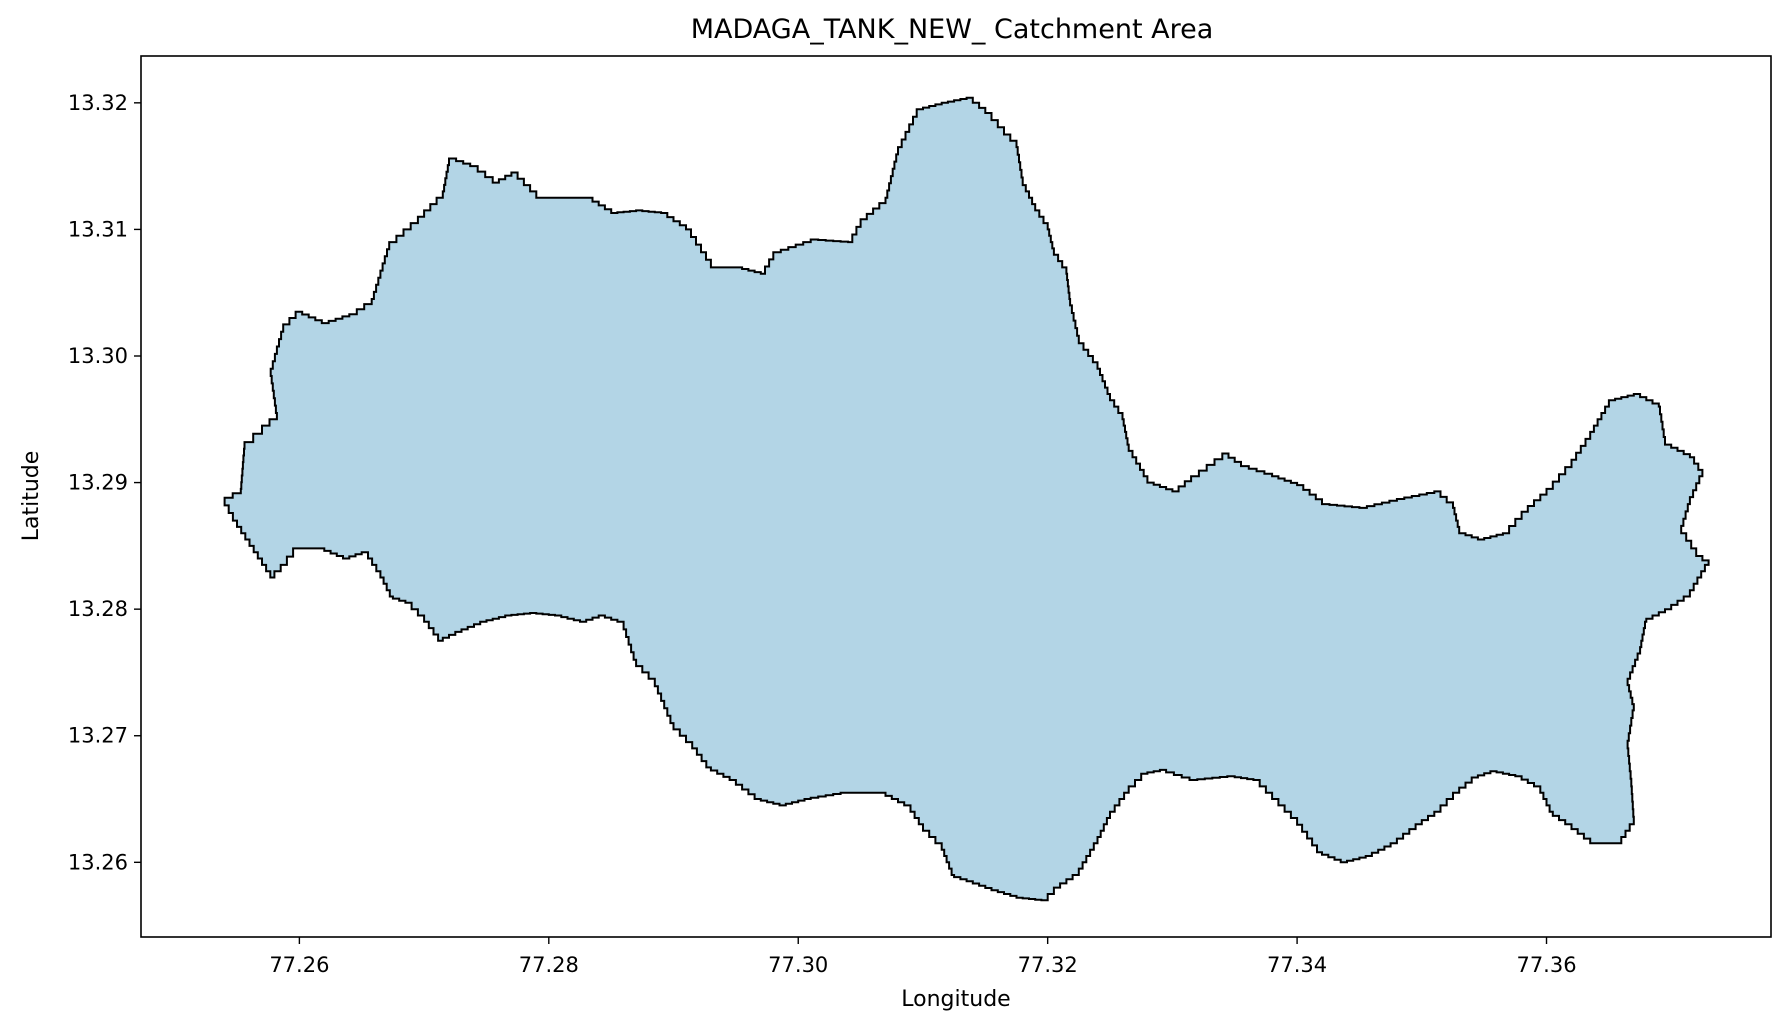 This screenshot has width=1781, height=1029. I want to click on y-axis-label: Latitude, so click(31, 496).